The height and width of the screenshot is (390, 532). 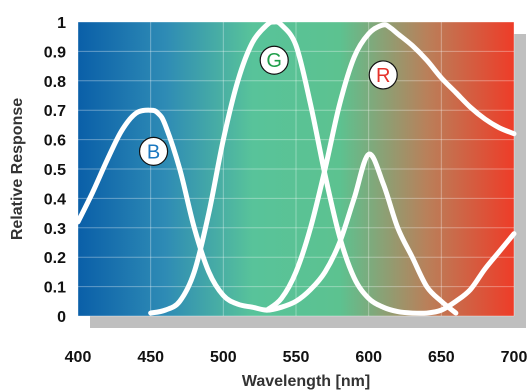 What do you see at coordinates (306, 381) in the screenshot?
I see `x-axis-label: Wavelength [nm]` at bounding box center [306, 381].